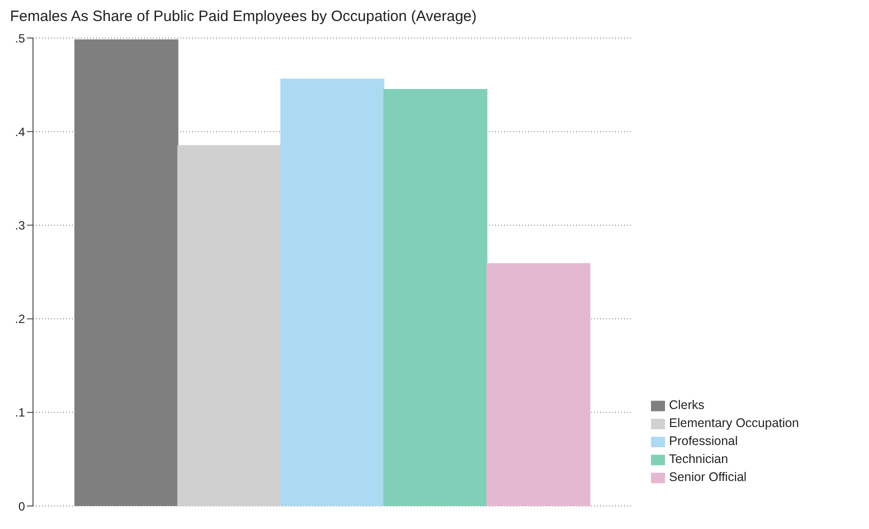 The width and height of the screenshot is (869, 529). Describe the element at coordinates (20, 38) in the screenshot. I see `y-tick-label: .5` at that location.